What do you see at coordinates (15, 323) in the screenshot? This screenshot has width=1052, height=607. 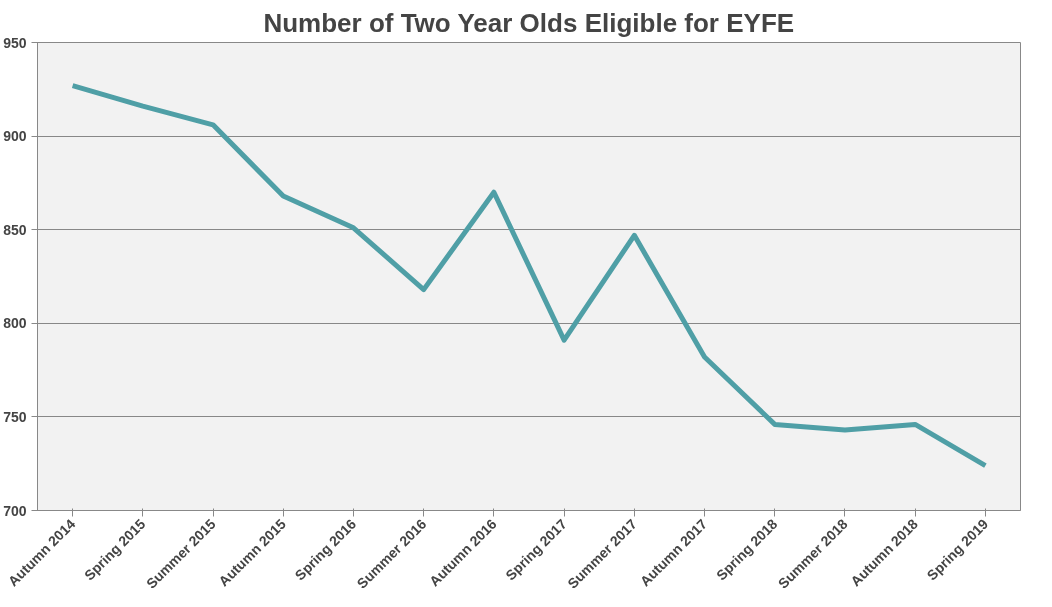 I see `y-tick-label: 800` at bounding box center [15, 323].